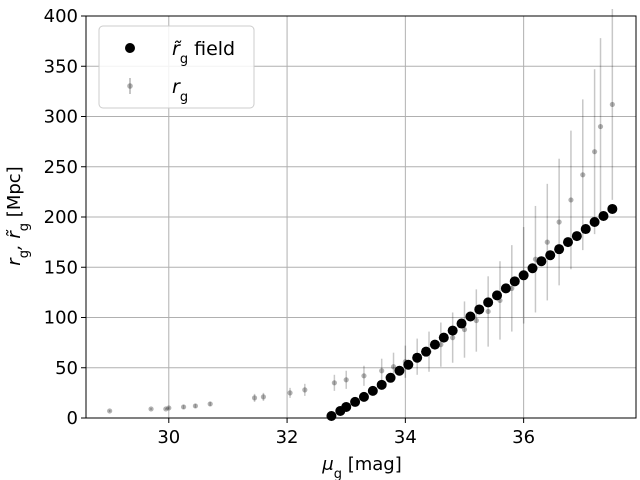 This screenshot has width=640, height=480. What do you see at coordinates (66, 368) in the screenshot?
I see `y-tick-label: 50` at bounding box center [66, 368].